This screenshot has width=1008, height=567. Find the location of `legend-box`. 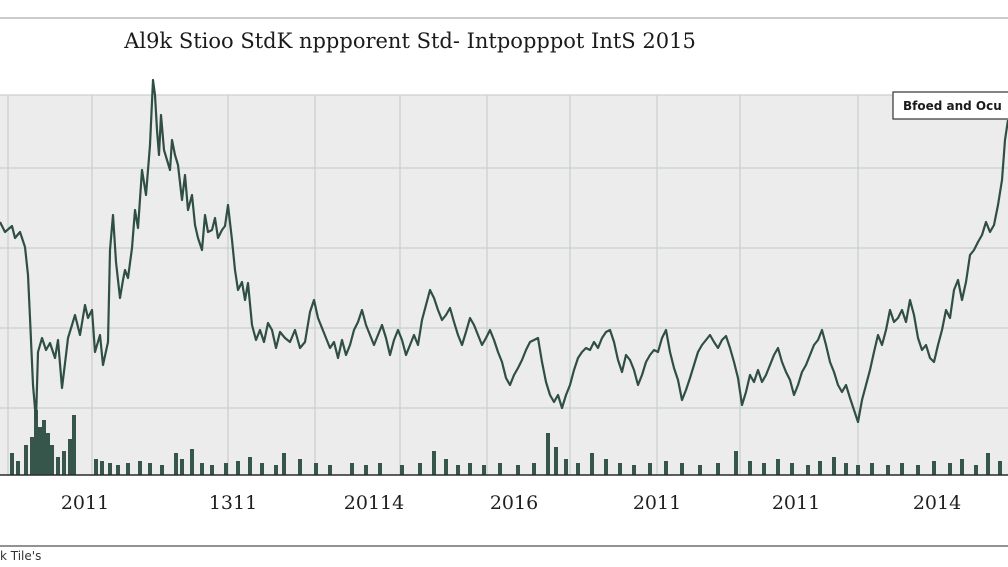

legend-box is located at coordinates (950, 105).